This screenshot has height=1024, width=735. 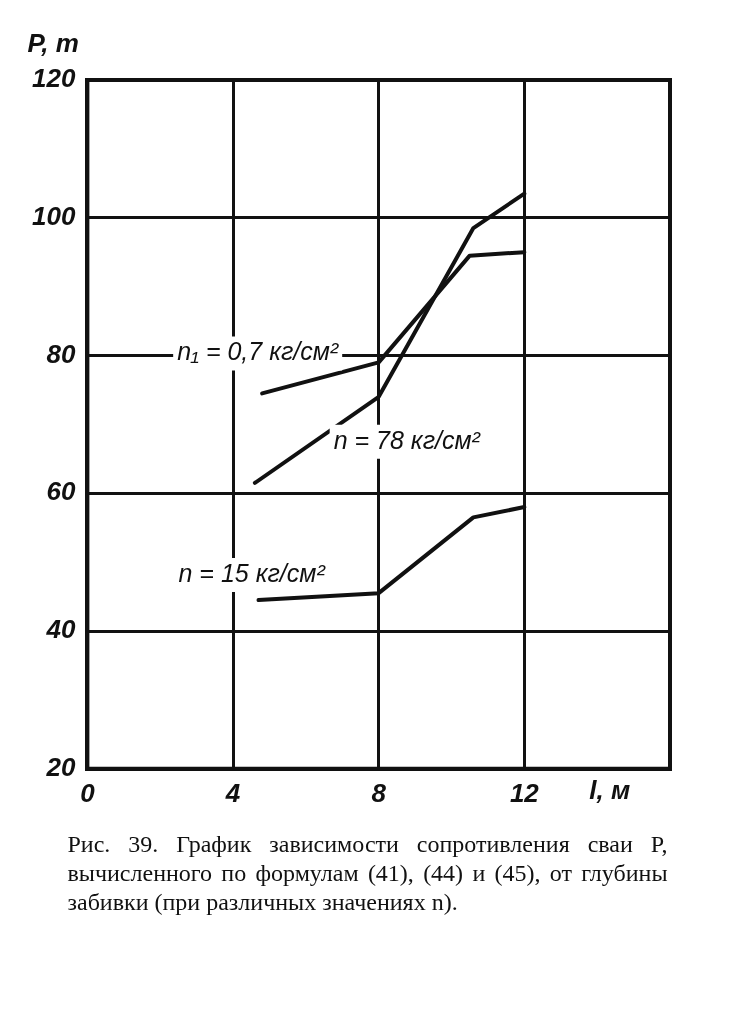 What do you see at coordinates (53, 43) in the screenshot?
I see `y-axis-title: P, т` at bounding box center [53, 43].